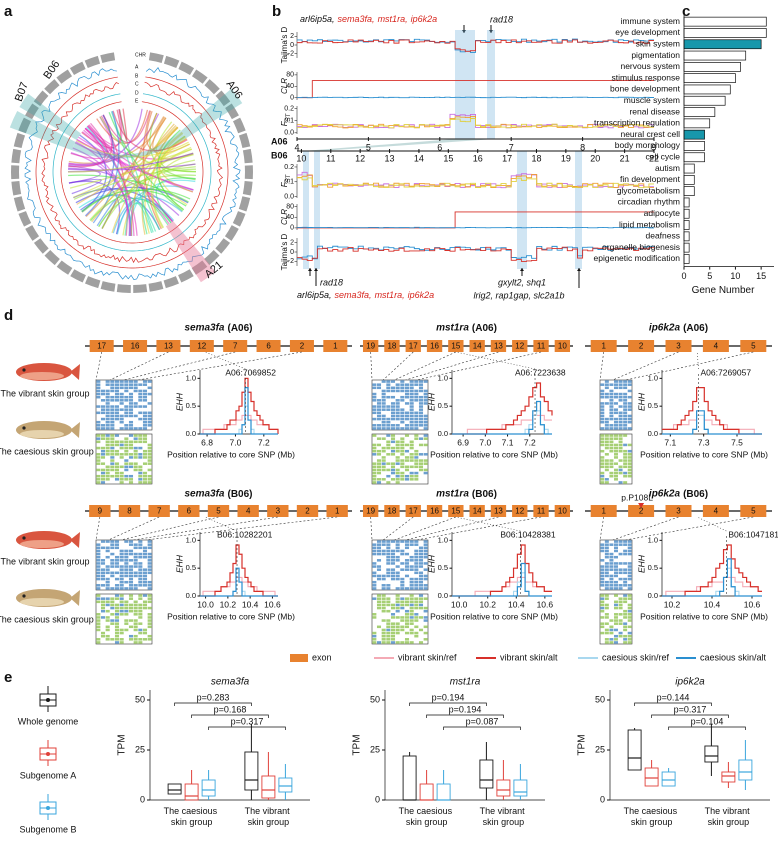 The width and height of the screenshot is (778, 849). What do you see at coordinates (504, 816) in the screenshot?
I see `x-tick-label: The vibrant skin group` at bounding box center [504, 816].